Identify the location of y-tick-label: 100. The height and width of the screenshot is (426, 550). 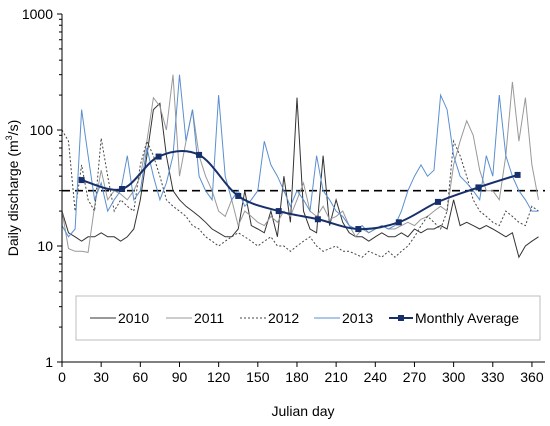
(42, 130).